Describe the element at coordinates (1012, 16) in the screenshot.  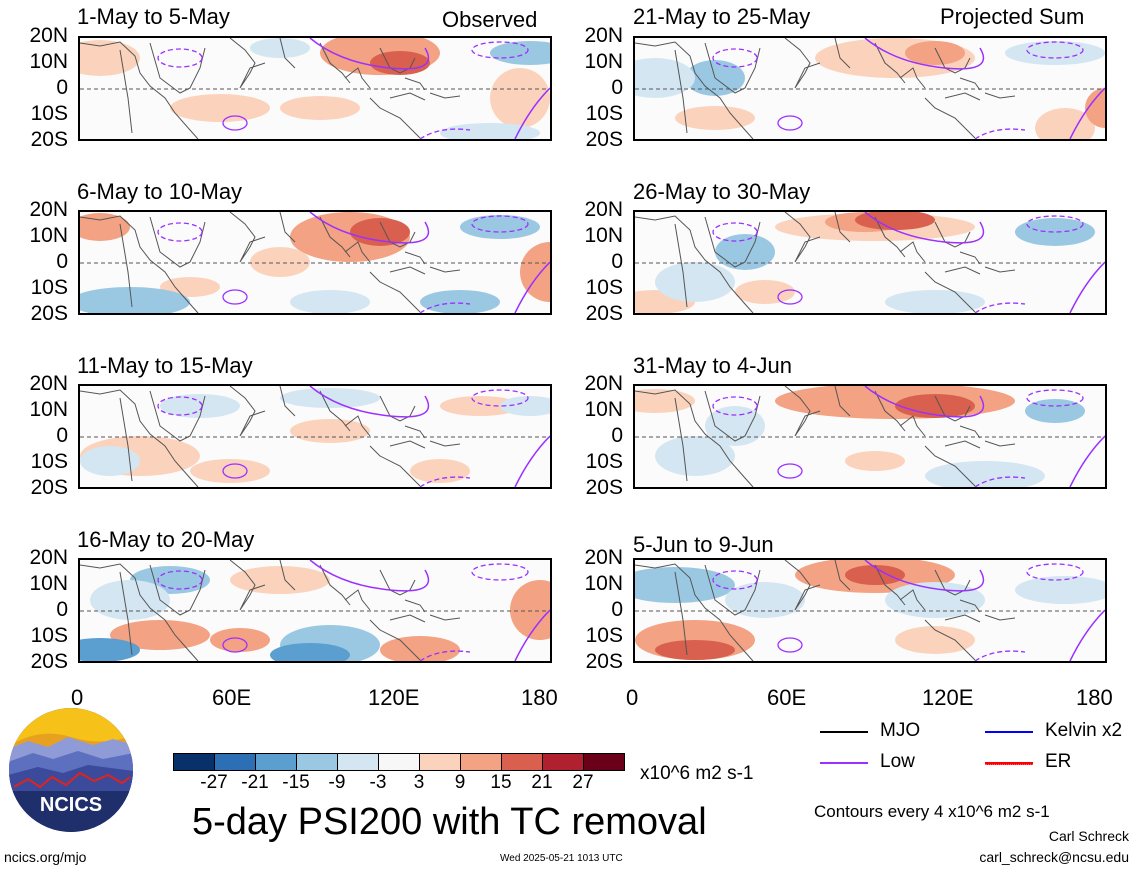
I see `projected-sum-header: Projected Sum` at that location.